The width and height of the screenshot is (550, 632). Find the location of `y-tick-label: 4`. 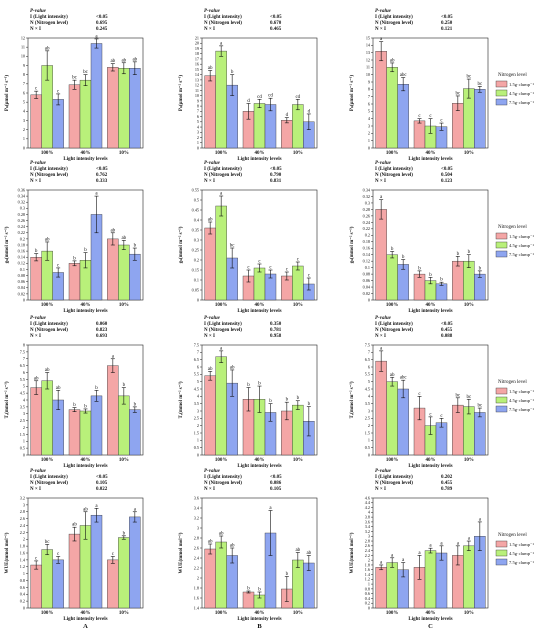

y-tick-label: 4 is located at coordinates (369, 118).